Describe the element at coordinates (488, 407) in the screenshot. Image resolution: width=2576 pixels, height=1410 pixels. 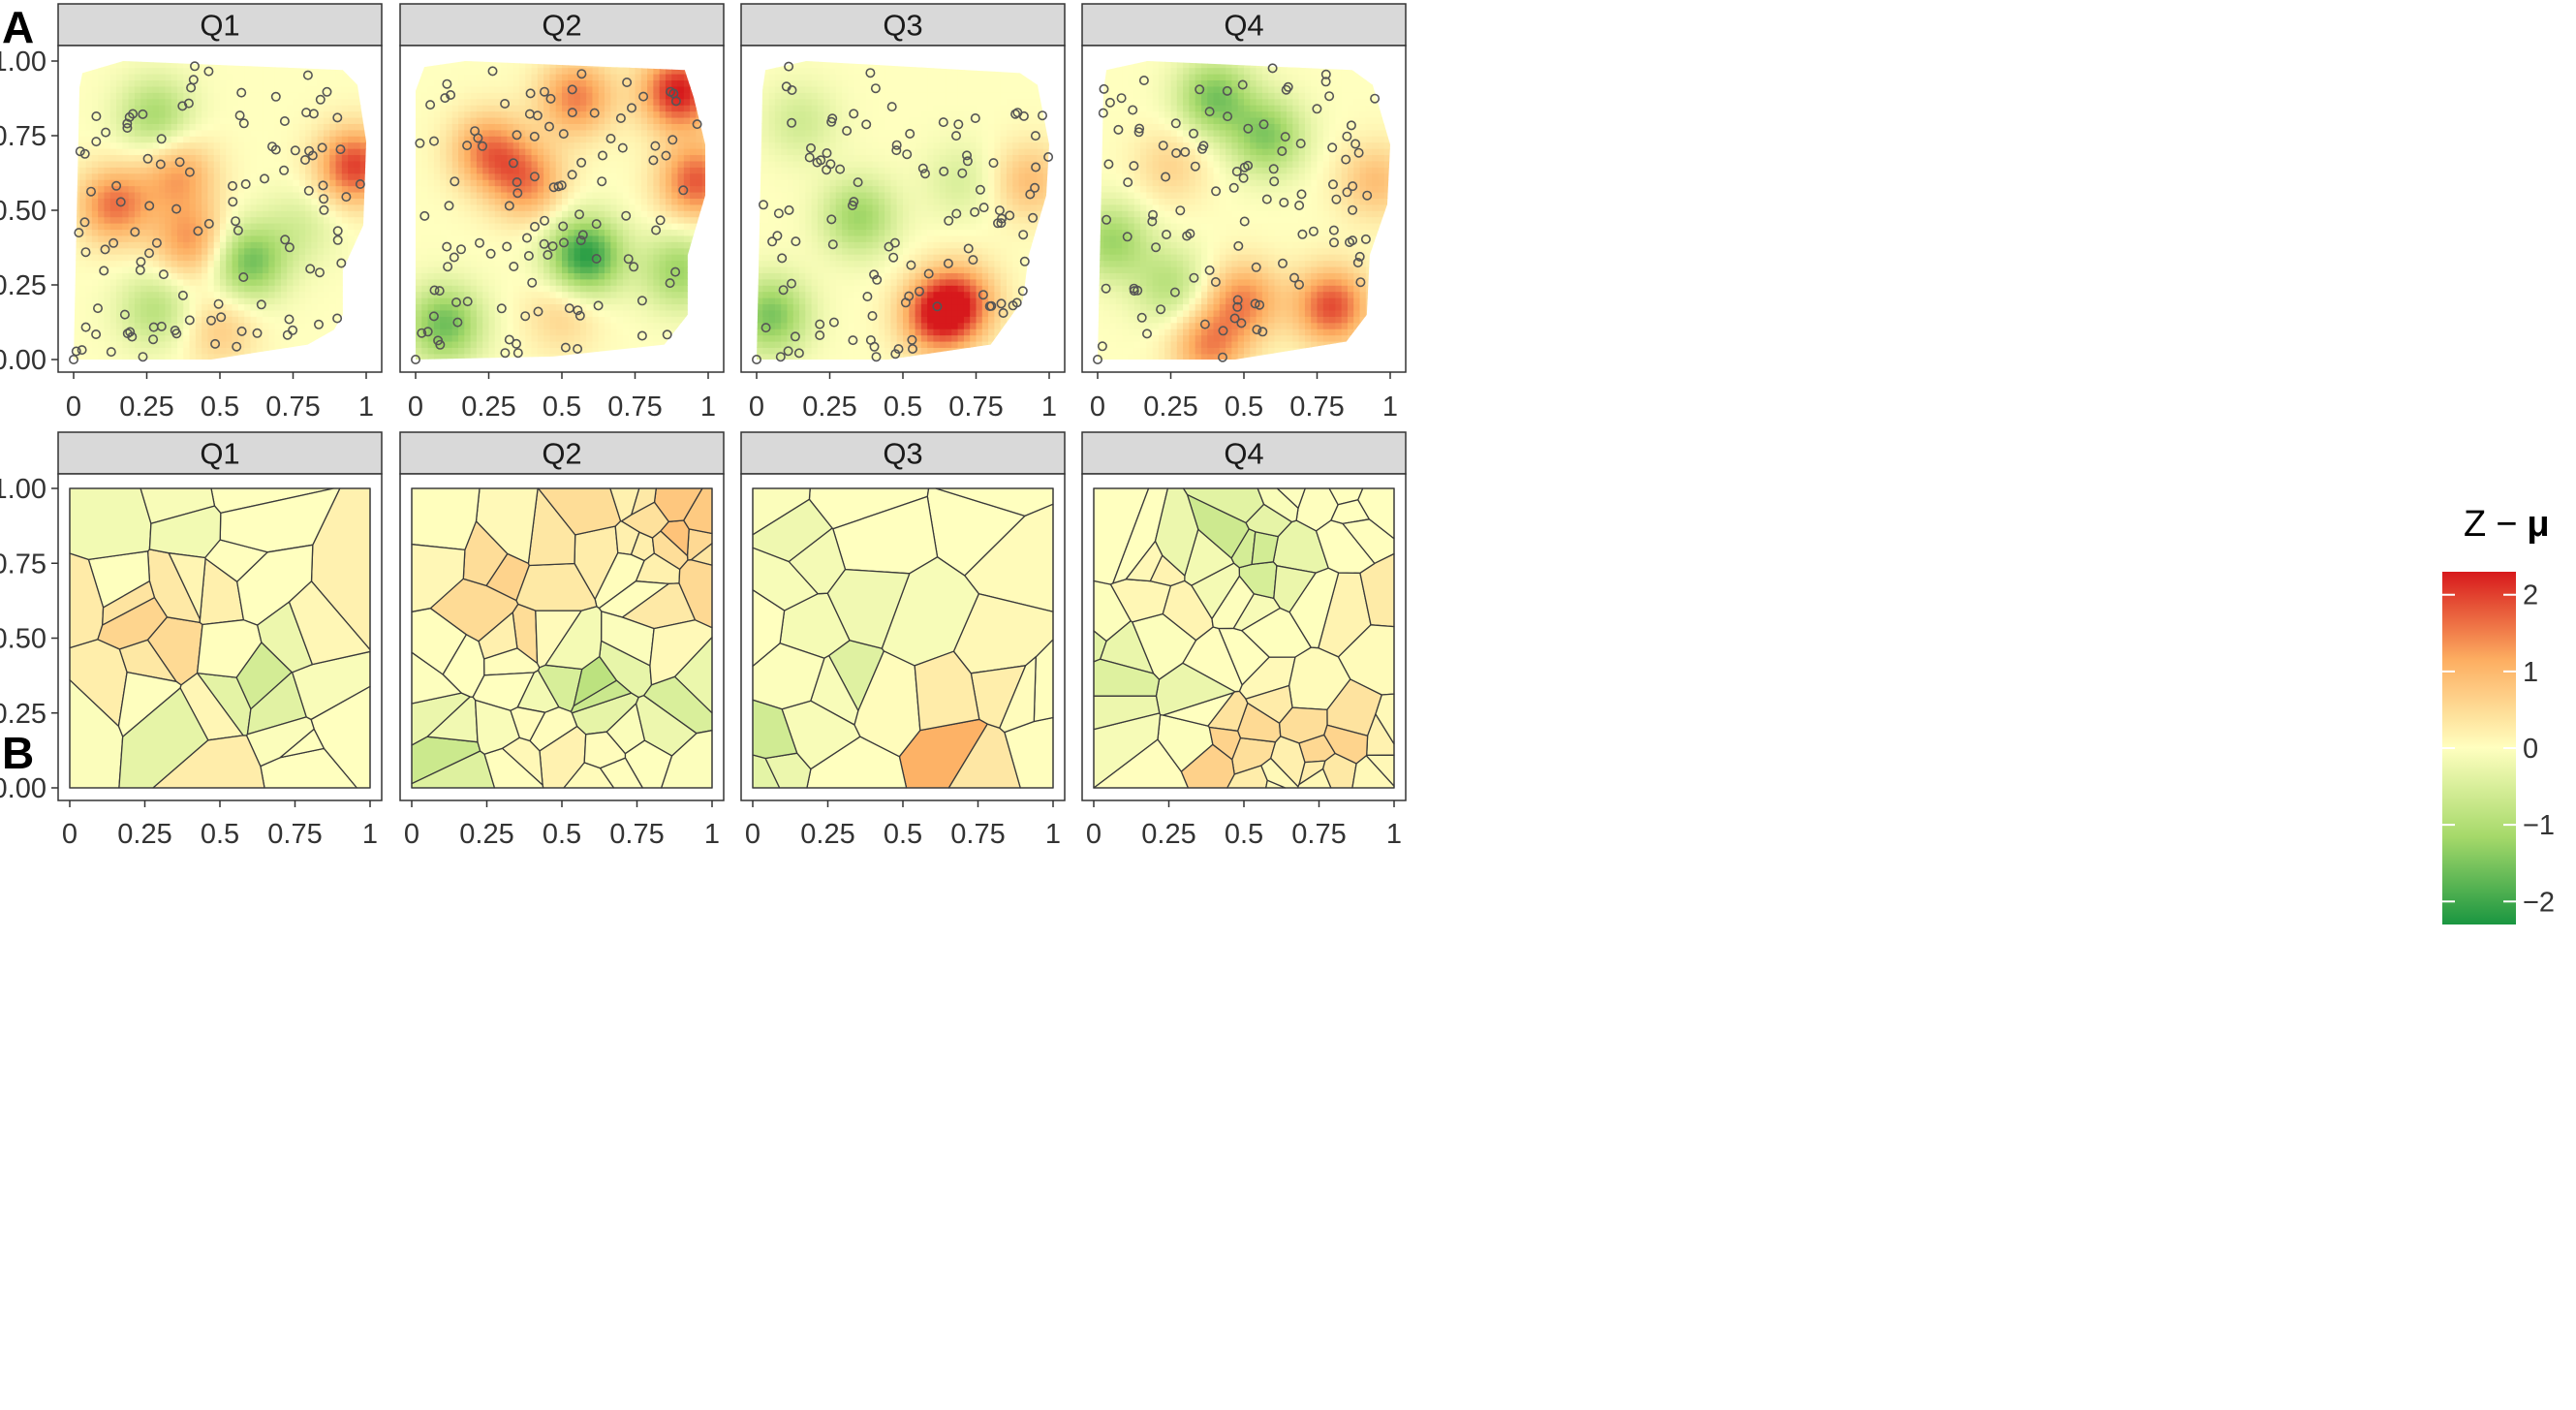
I see `x-tick-label: 0.25` at that location.